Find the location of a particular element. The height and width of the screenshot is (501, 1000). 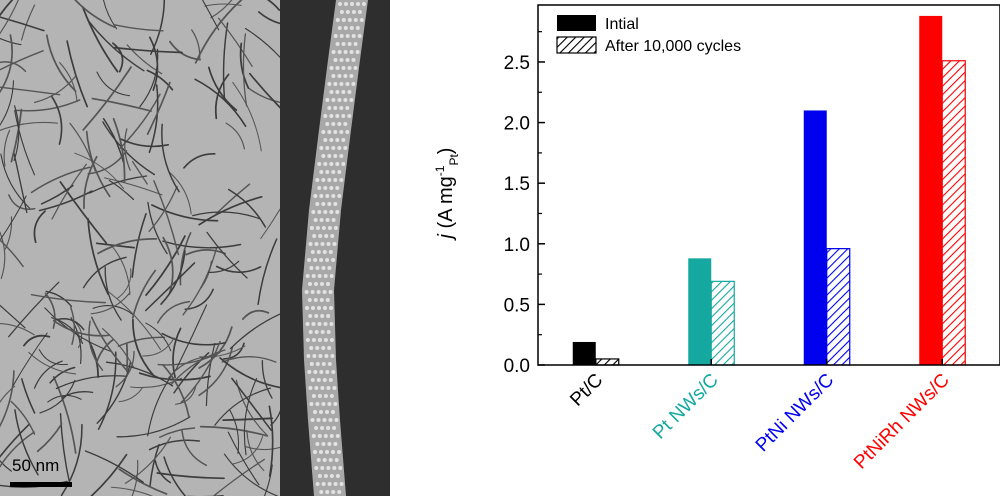

bar-after-cycles is located at coordinates (722, 323).